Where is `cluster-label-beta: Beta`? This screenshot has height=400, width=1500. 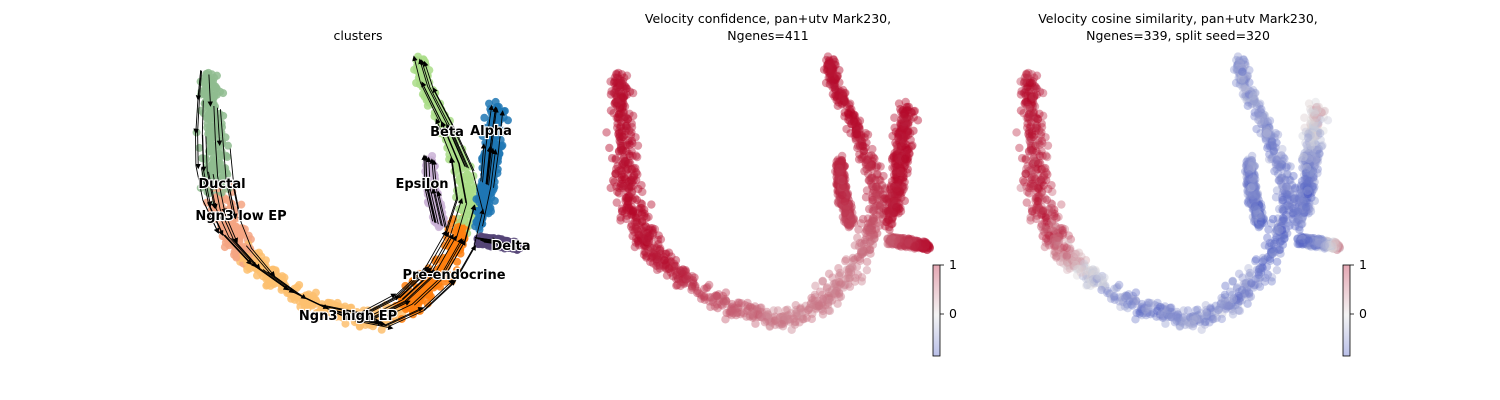 cluster-label-beta: Beta is located at coordinates (447, 132).